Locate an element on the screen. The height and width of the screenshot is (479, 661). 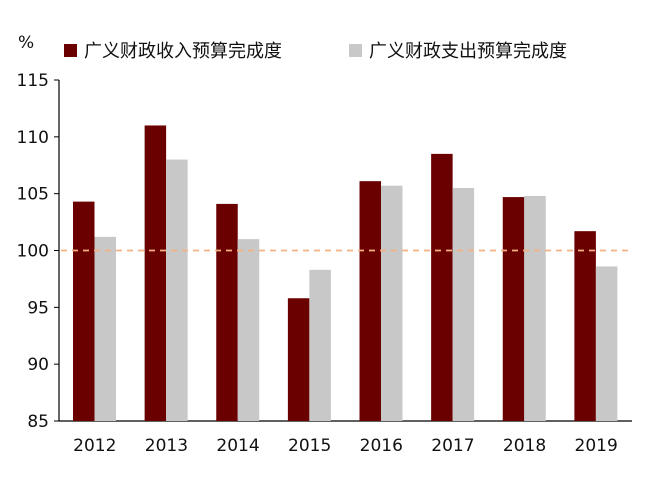
x-tick-label: 2014 is located at coordinates (237, 446).